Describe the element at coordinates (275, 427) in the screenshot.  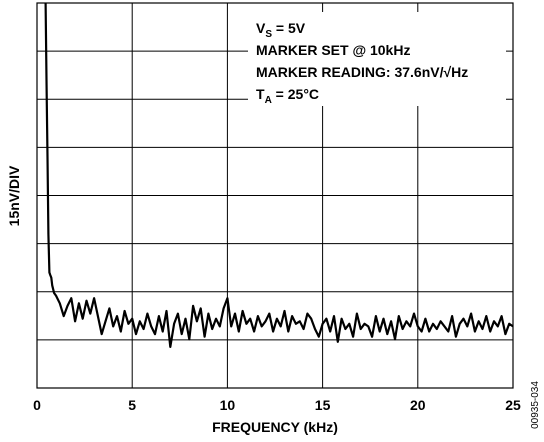
I see `x-axis-label: FREQUENCY (kHz)` at that location.